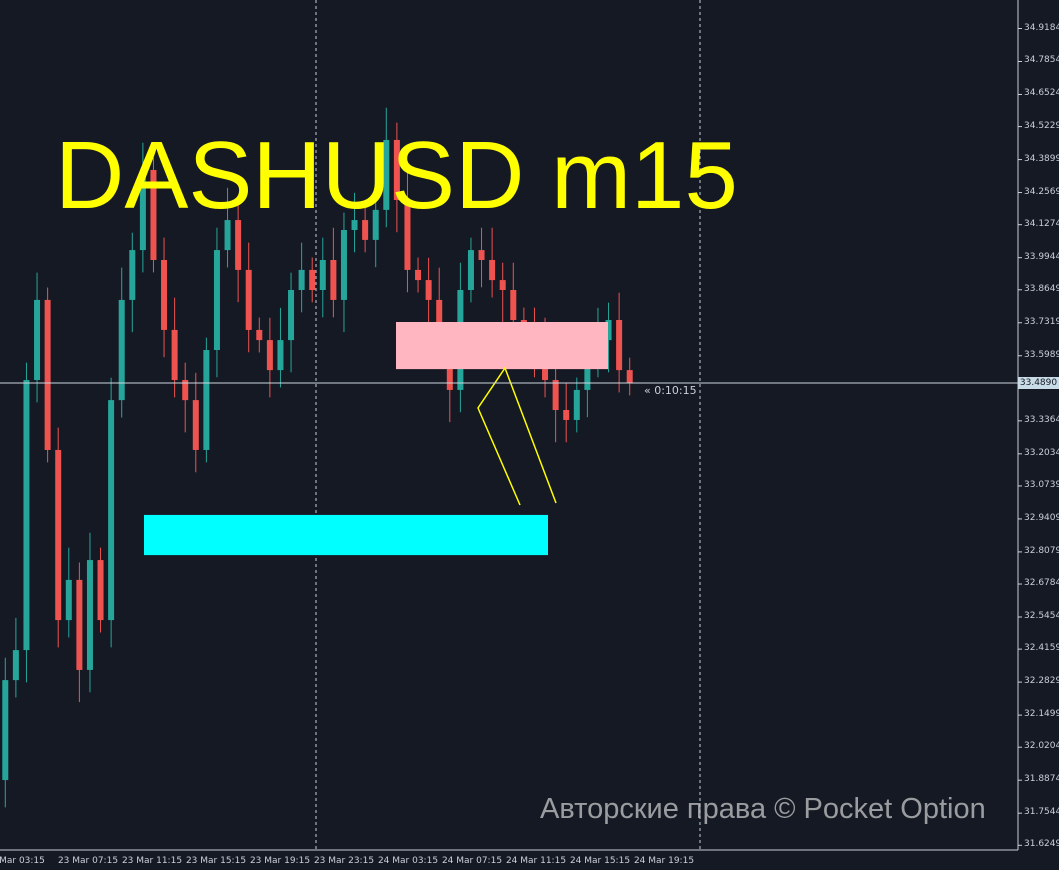 This screenshot has width=1059, height=870. I want to click on time-tick-label: 23 Mar 19:15, so click(280, 861).